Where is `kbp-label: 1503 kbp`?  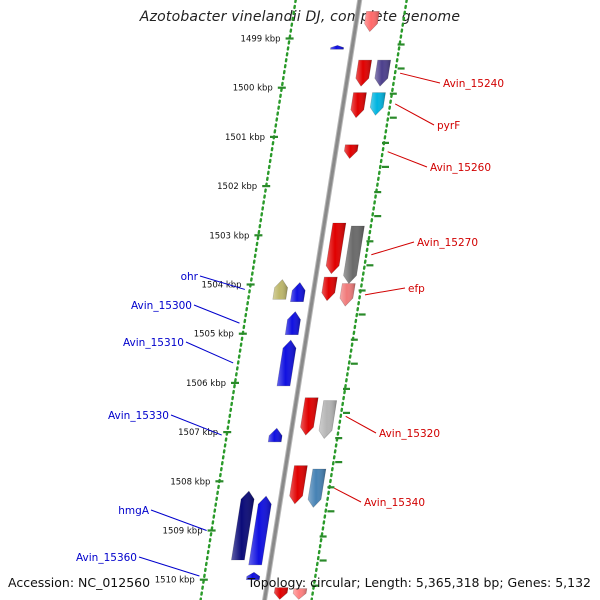
kbp-label: 1503 kbp is located at coordinates (229, 236).